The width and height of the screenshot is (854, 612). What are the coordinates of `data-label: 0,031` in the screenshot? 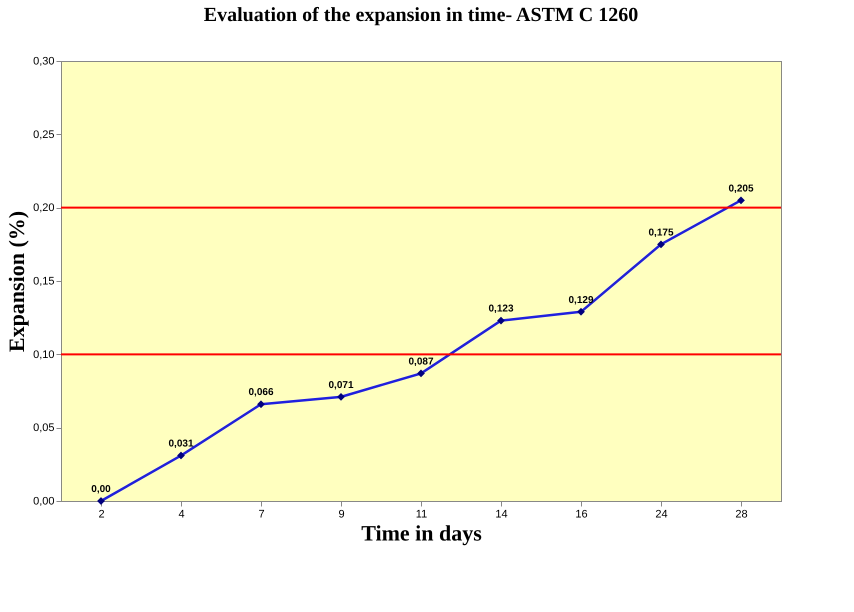 It's located at (181, 444).